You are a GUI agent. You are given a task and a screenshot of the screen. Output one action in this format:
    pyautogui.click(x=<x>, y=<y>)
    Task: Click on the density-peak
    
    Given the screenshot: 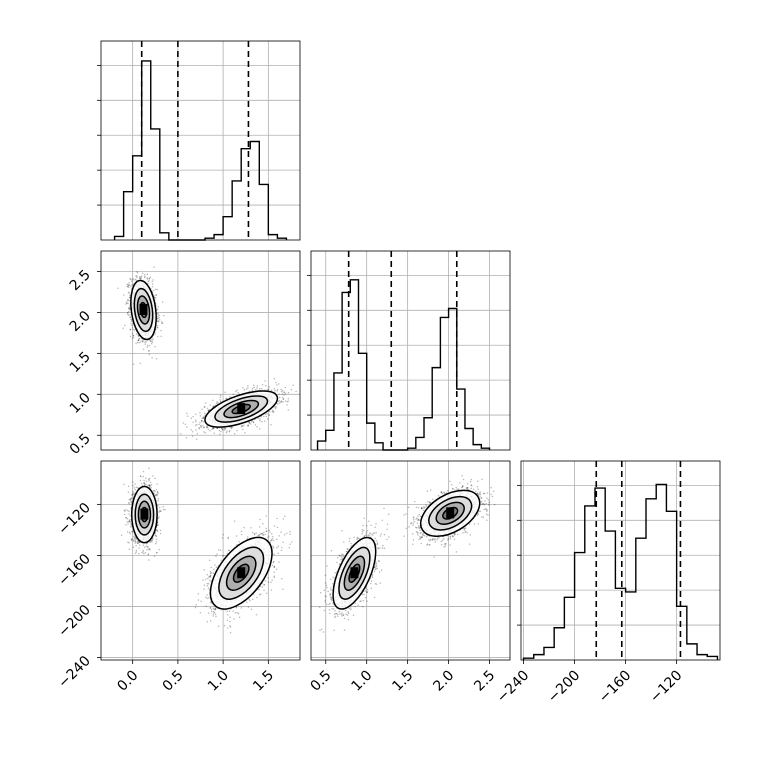 What is the action you would take?
    pyautogui.click(x=143, y=309)
    